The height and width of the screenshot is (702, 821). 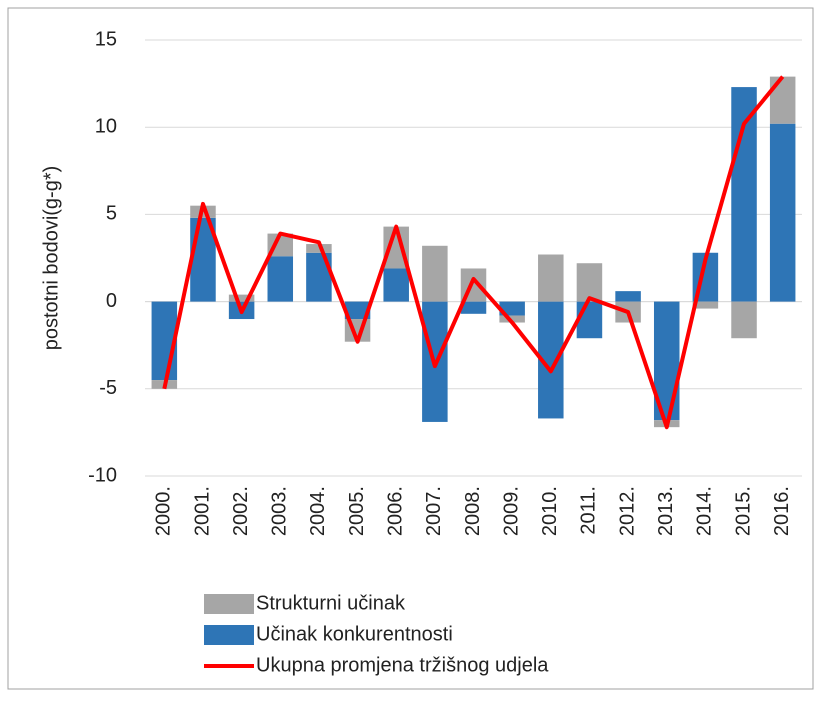 I want to click on y-tick-label: -10, so click(x=102, y=475).